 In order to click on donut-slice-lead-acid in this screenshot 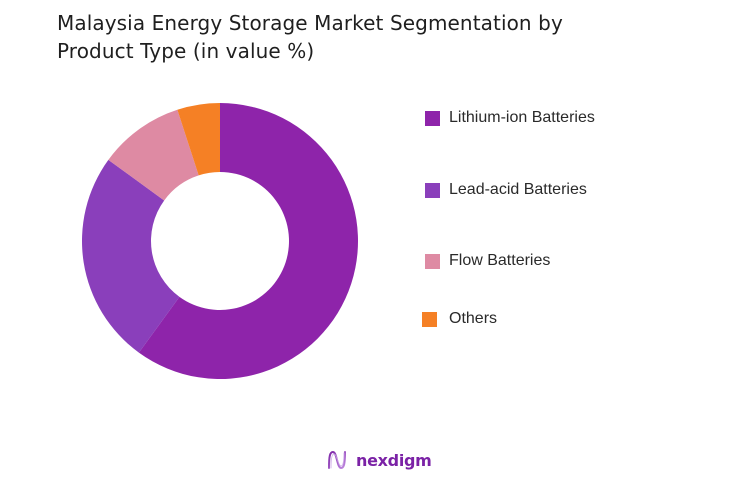, I will do `click(130, 256)`.